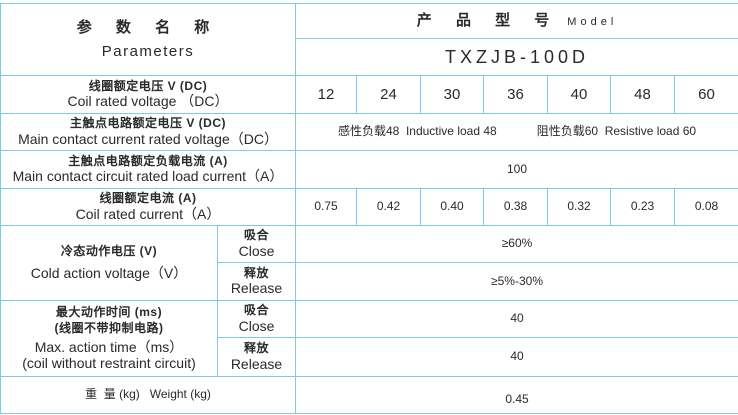 The height and width of the screenshot is (415, 738). What do you see at coordinates (579, 207) in the screenshot?
I see `value-cell: 0.32` at bounding box center [579, 207].